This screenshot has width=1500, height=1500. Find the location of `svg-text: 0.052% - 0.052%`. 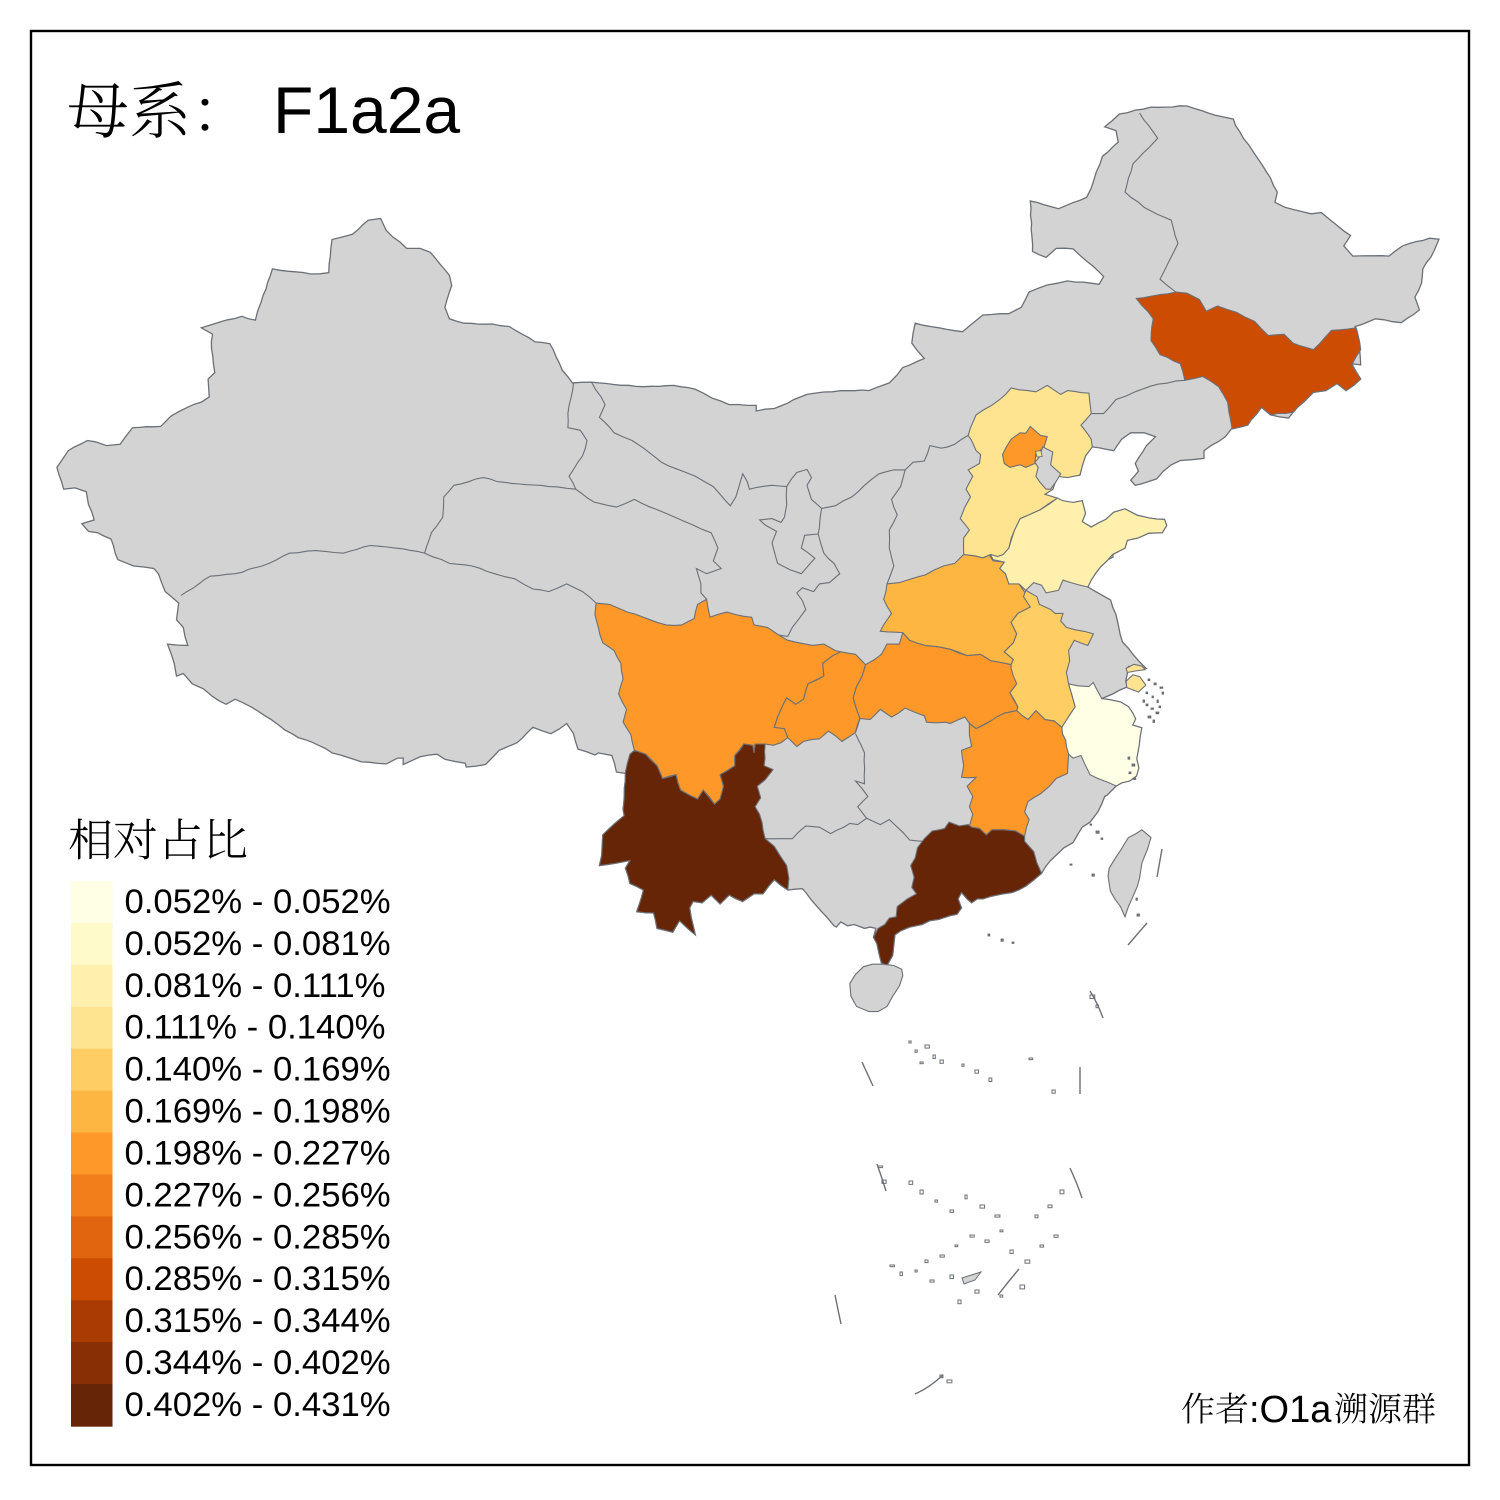

svg-text: 0.052% - 0.052% is located at coordinates (258, 902).